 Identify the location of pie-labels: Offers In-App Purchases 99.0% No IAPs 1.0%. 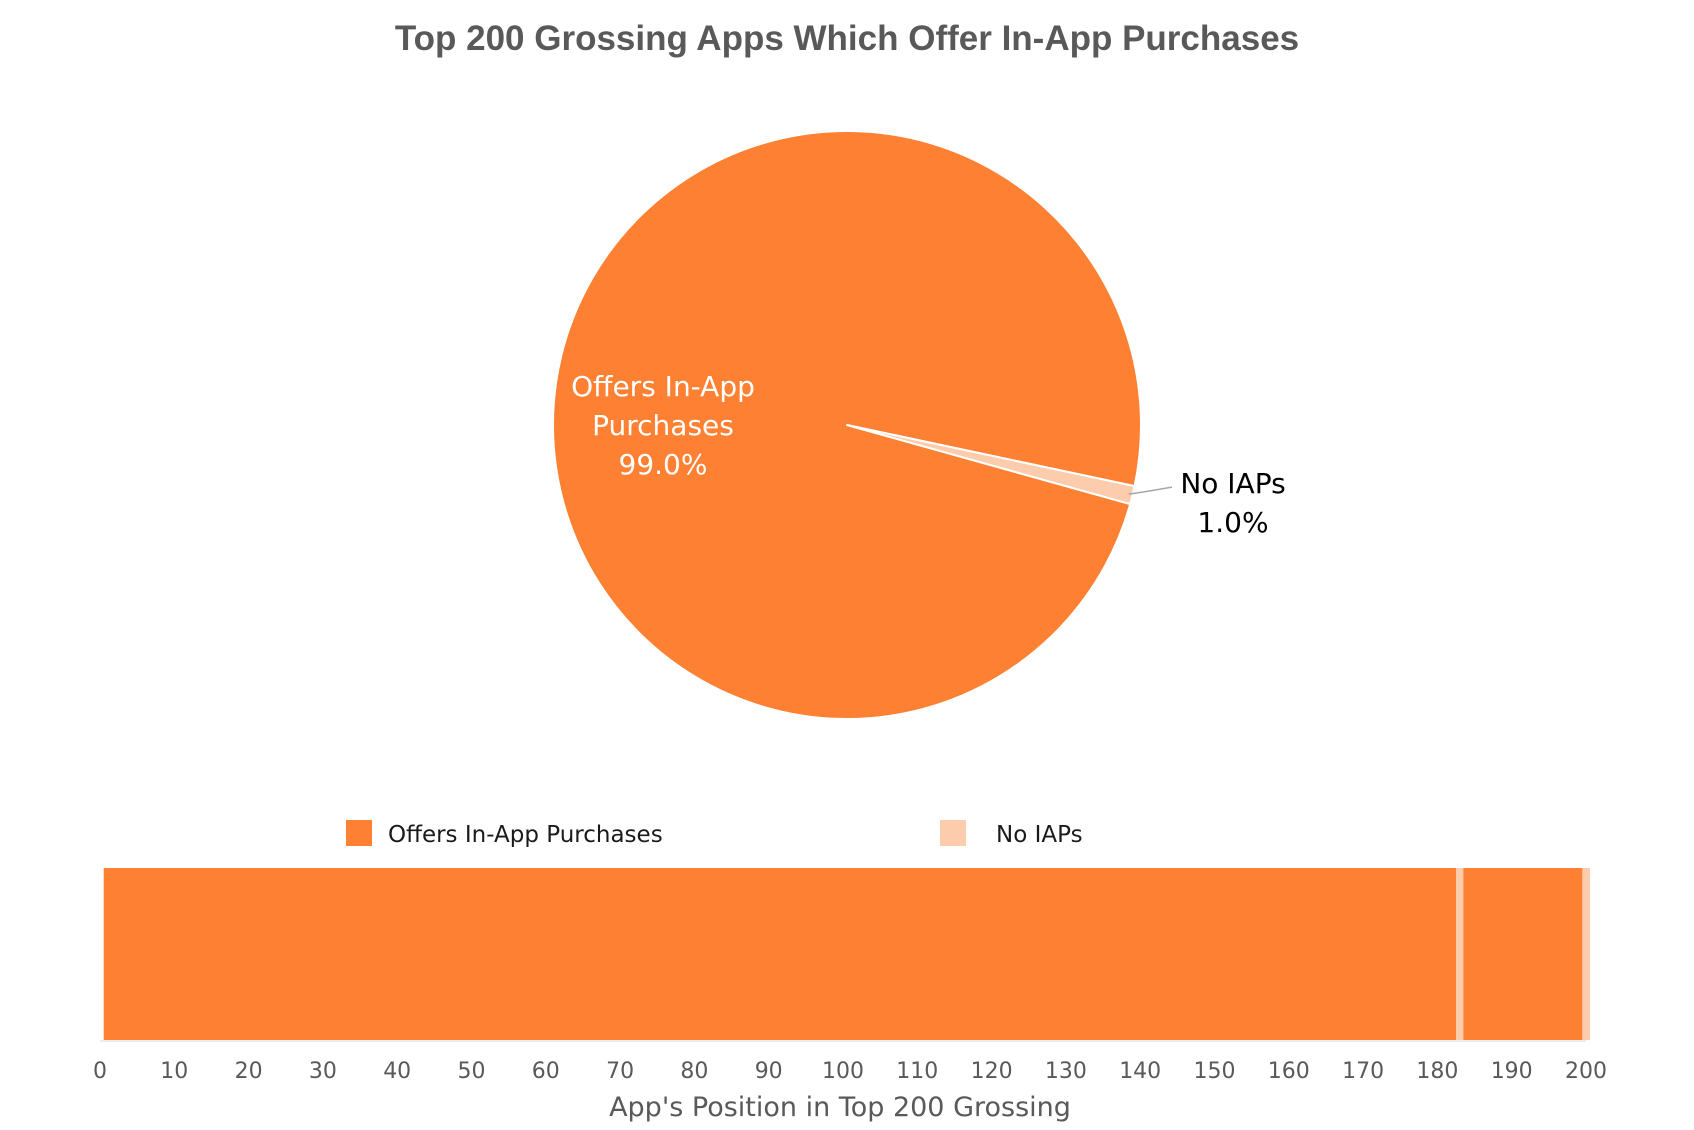
(928, 454).